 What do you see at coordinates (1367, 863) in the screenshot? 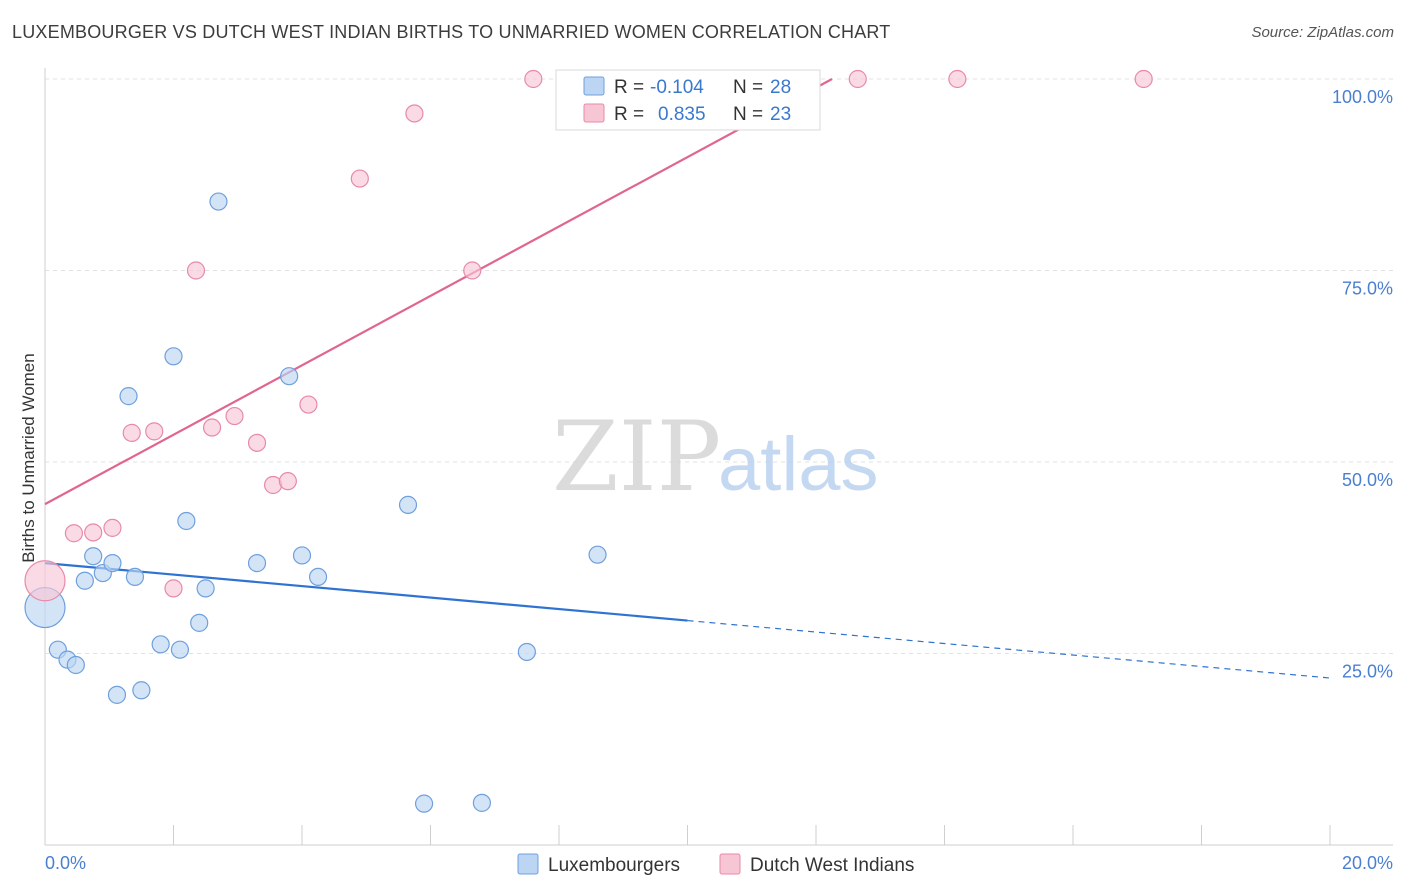
I see `x-tick-label-max: 20.0%` at bounding box center [1367, 863].